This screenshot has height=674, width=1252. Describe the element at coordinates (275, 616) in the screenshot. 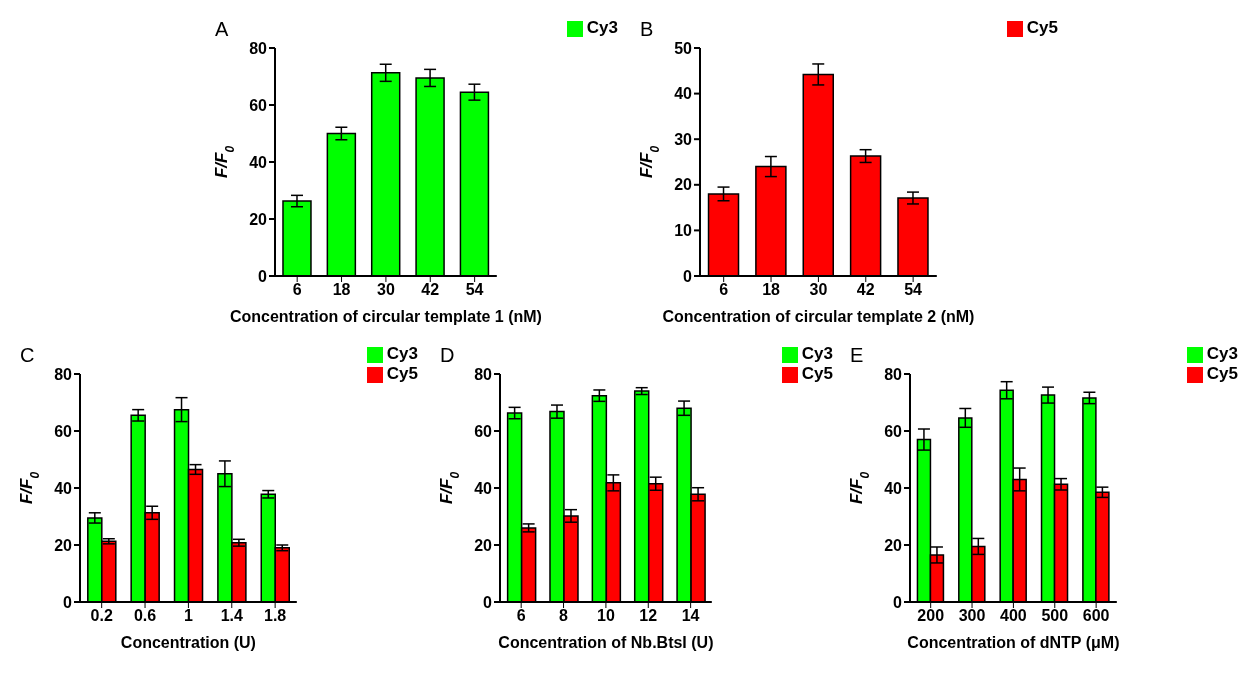

I see `x-tick-label: 1.8` at that location.